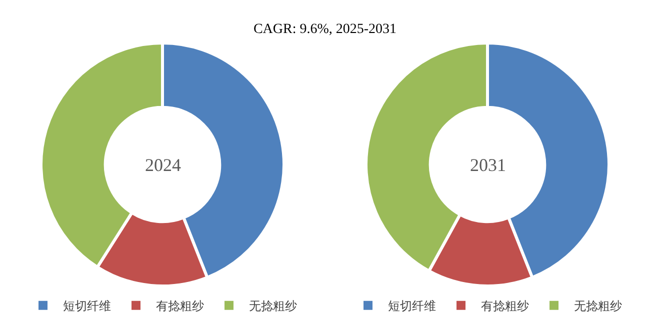  What do you see at coordinates (325, 30) in the screenshot?
I see `text: CAGR: 9.6%, 2025-2031` at bounding box center [325, 30].